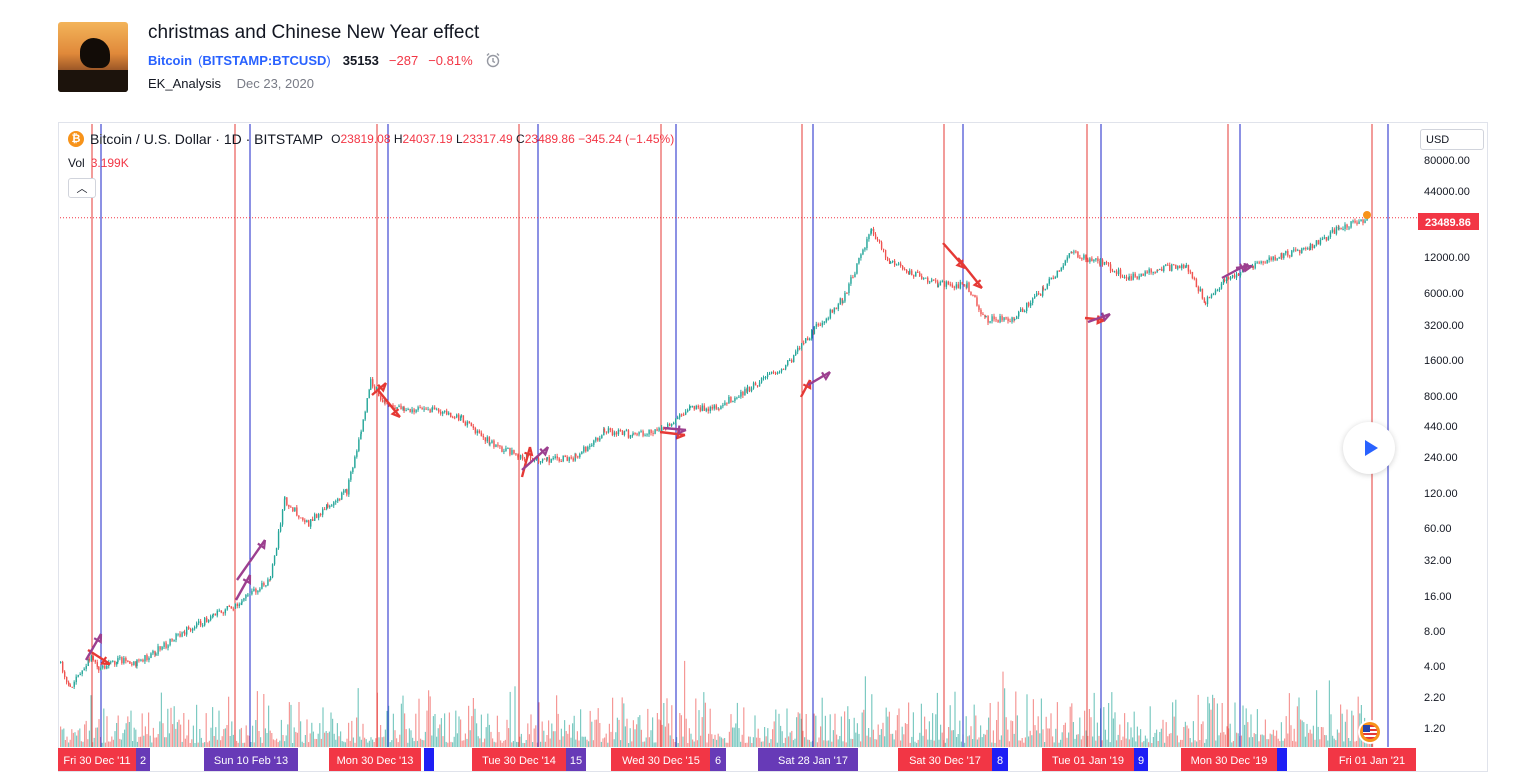 This screenshot has width=1517, height=781. Describe the element at coordinates (493, 60) in the screenshot. I see `alarm-clock-icon` at that location.